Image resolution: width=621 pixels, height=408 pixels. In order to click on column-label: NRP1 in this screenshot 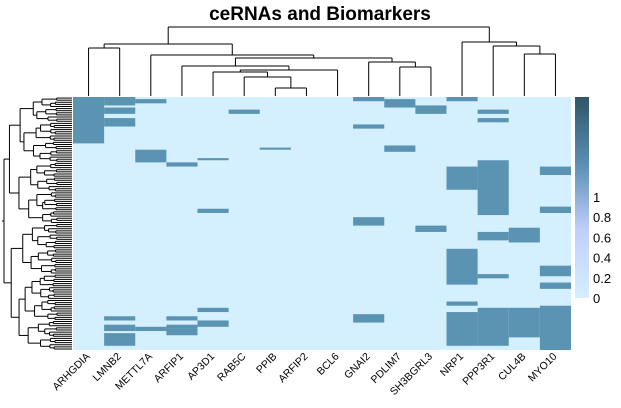, I will do `click(452, 365)`.